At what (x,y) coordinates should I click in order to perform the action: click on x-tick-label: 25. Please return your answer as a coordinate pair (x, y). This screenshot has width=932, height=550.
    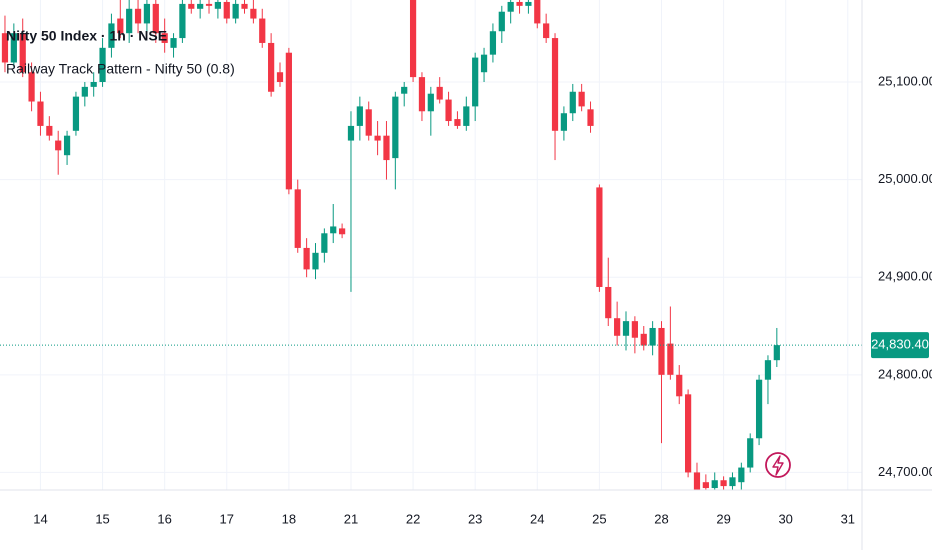
    Looking at the image, I should click on (599, 518).